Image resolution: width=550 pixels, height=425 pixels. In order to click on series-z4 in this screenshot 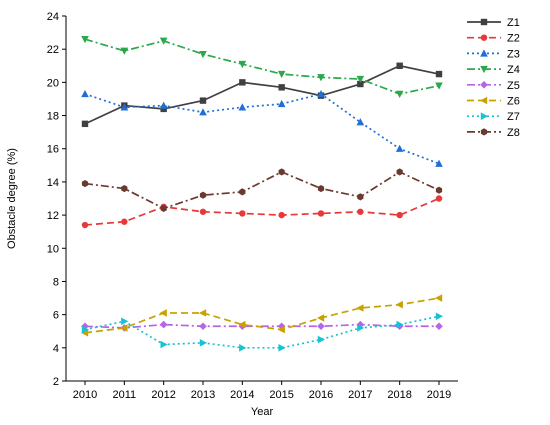, I will do `click(262, 67)`.